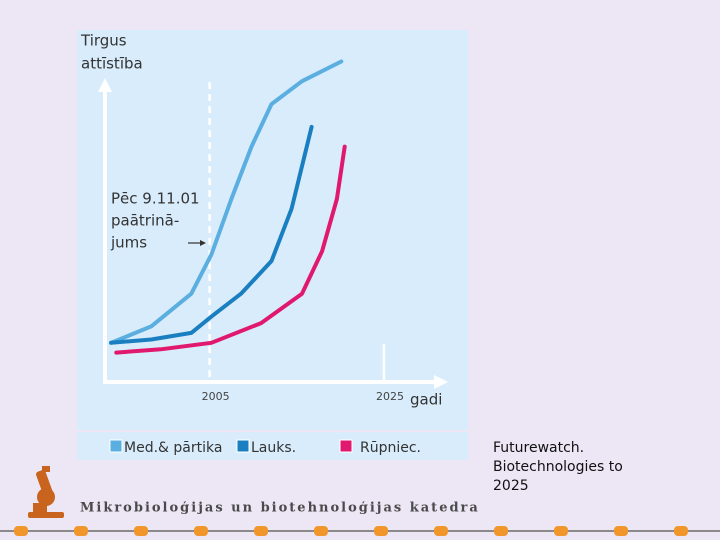 The height and width of the screenshot is (540, 720). Describe the element at coordinates (145, 221) in the screenshot. I see `annotation-line: paātrinā-` at that location.